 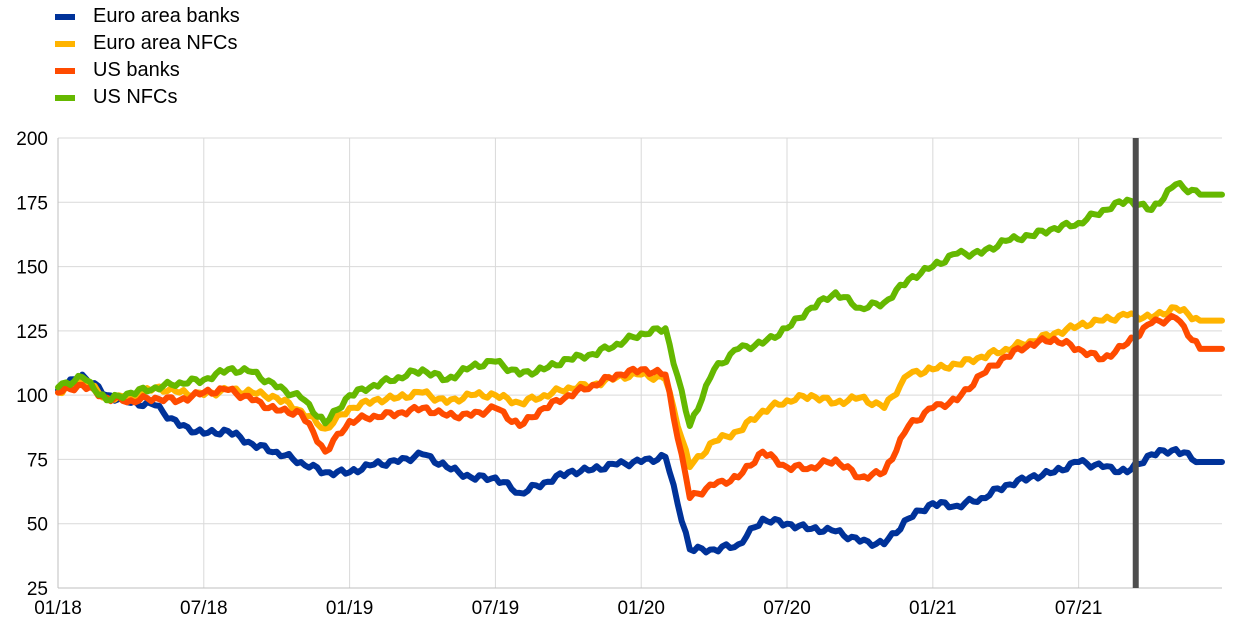 What do you see at coordinates (787, 608) in the screenshot?
I see `x-tick-label: 07/20` at bounding box center [787, 608].